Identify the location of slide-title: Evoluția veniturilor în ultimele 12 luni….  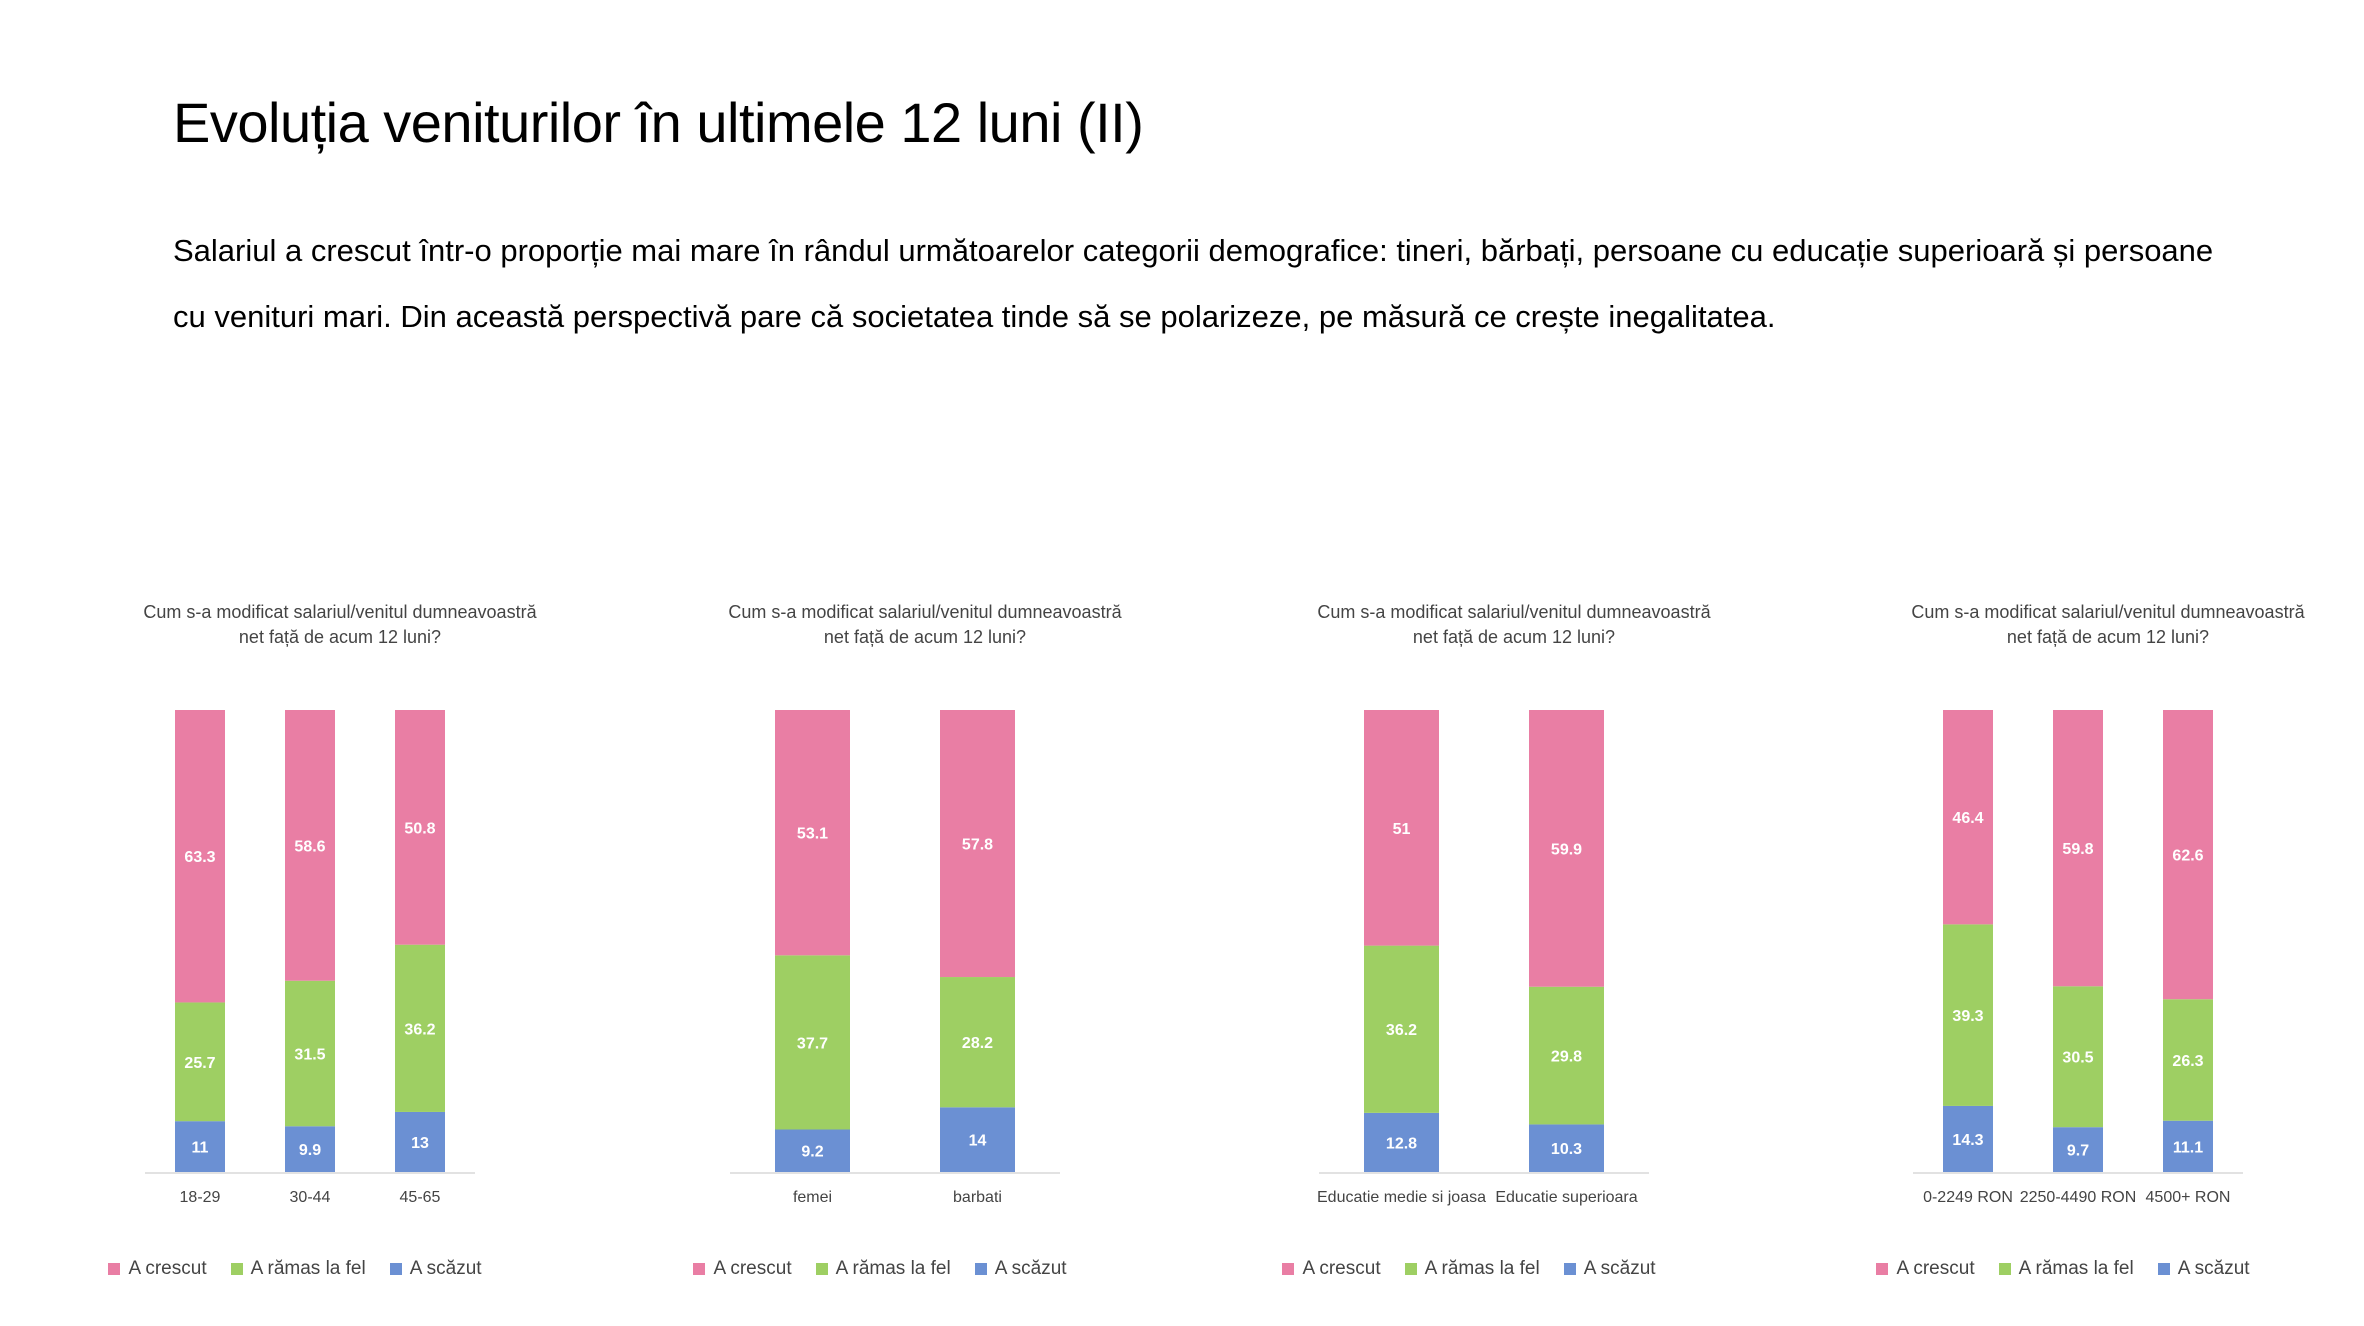
(658, 122).